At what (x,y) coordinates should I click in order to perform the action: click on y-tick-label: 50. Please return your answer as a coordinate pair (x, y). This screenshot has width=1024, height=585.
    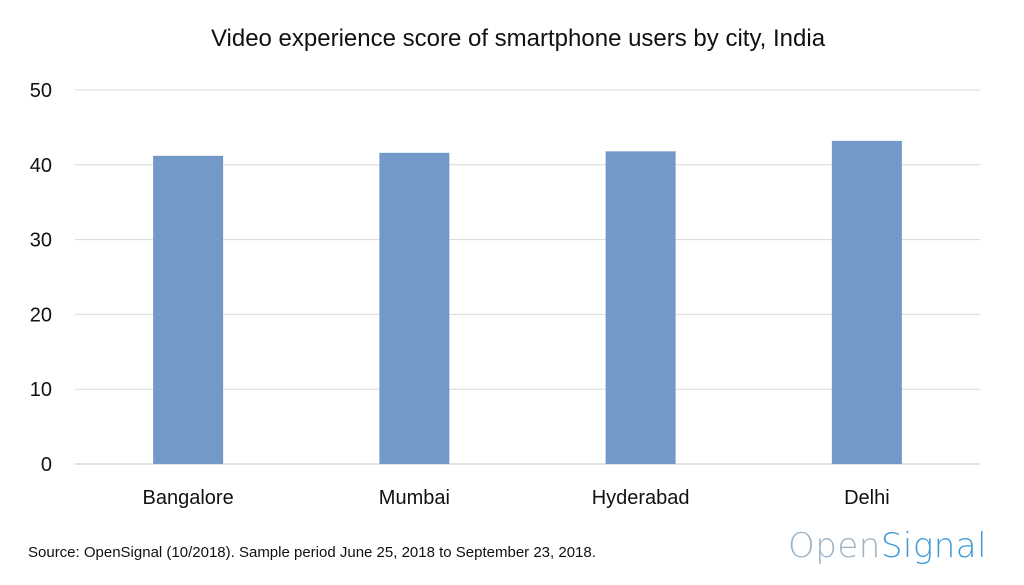
    Looking at the image, I should click on (41, 91).